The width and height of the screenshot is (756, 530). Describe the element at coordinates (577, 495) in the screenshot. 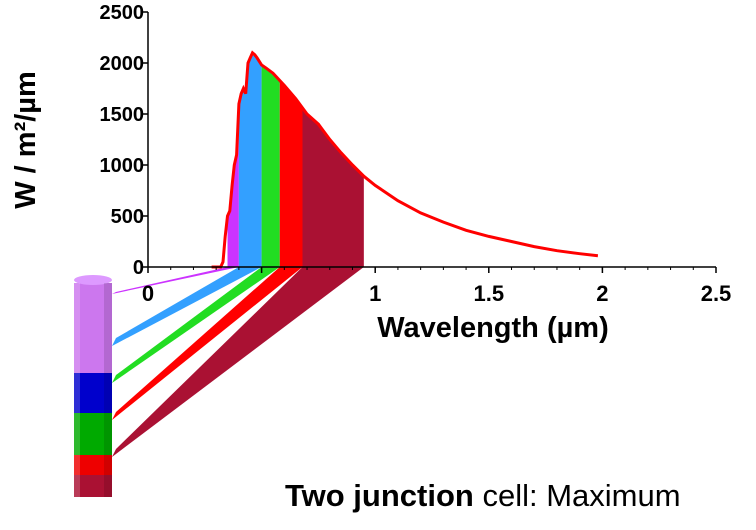

I see `caption-rest: cell: Maximum` at that location.